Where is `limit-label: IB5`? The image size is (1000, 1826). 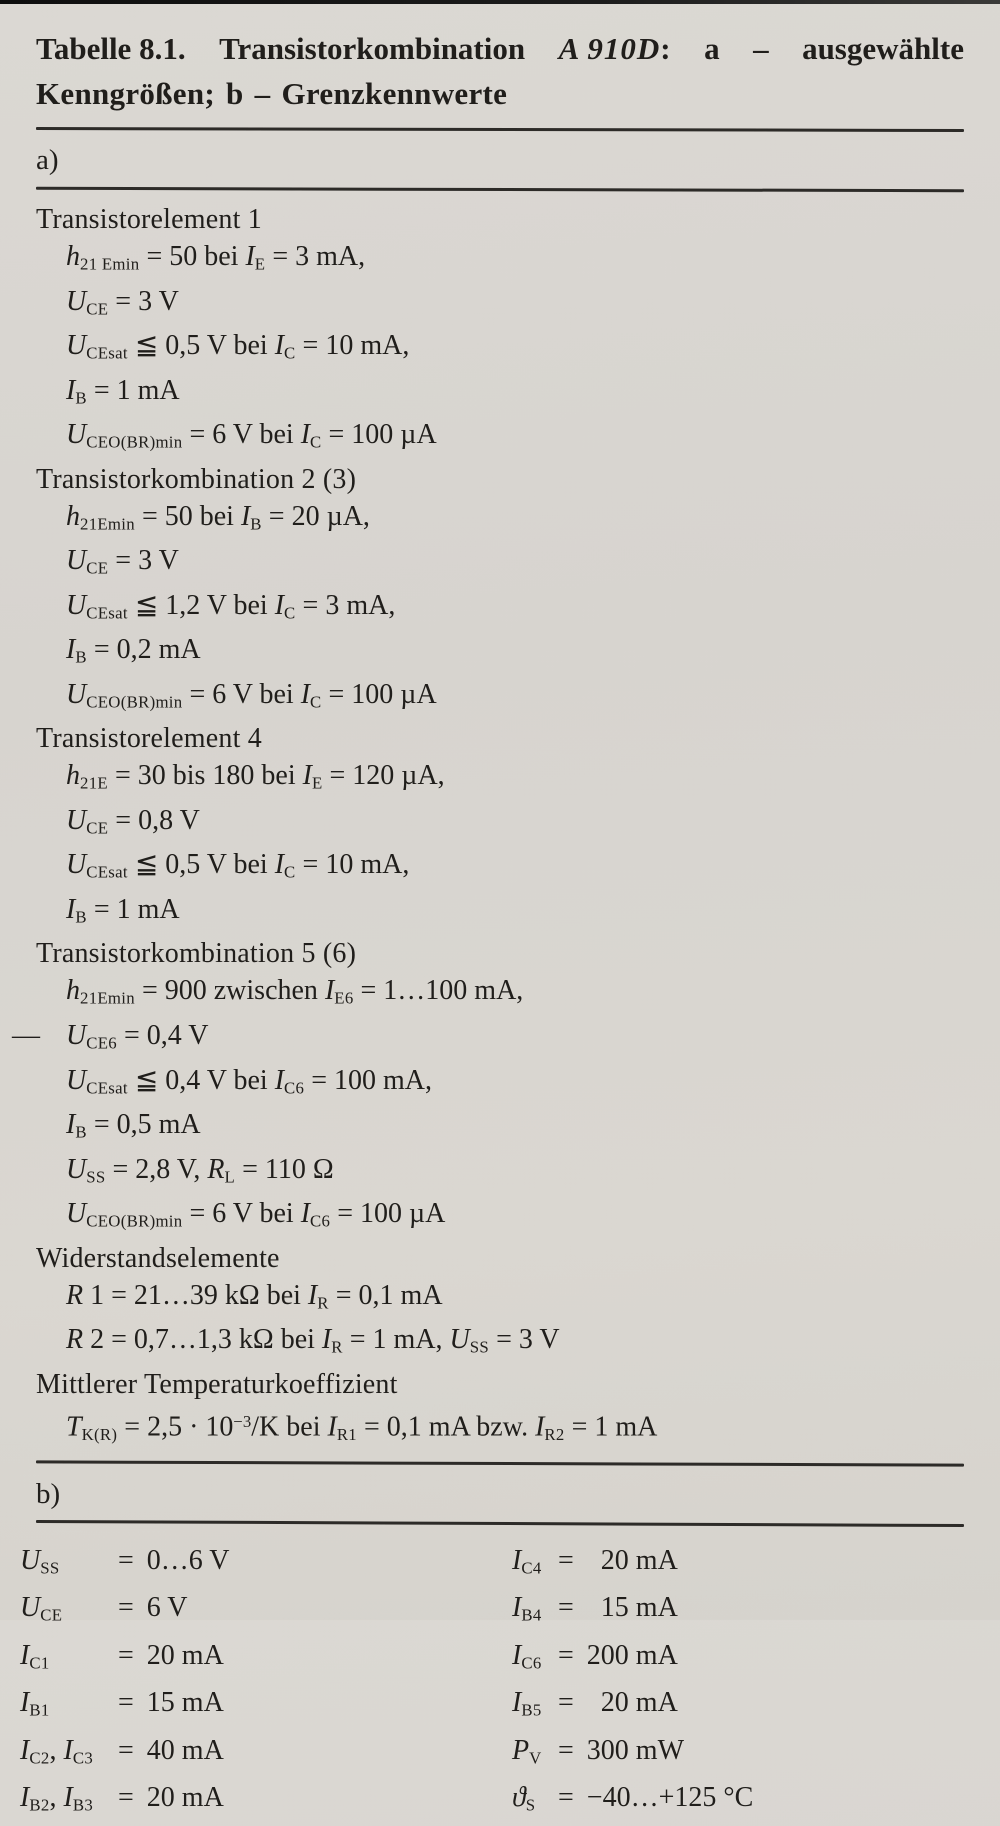 limit-label: IB5 is located at coordinates (527, 1703).